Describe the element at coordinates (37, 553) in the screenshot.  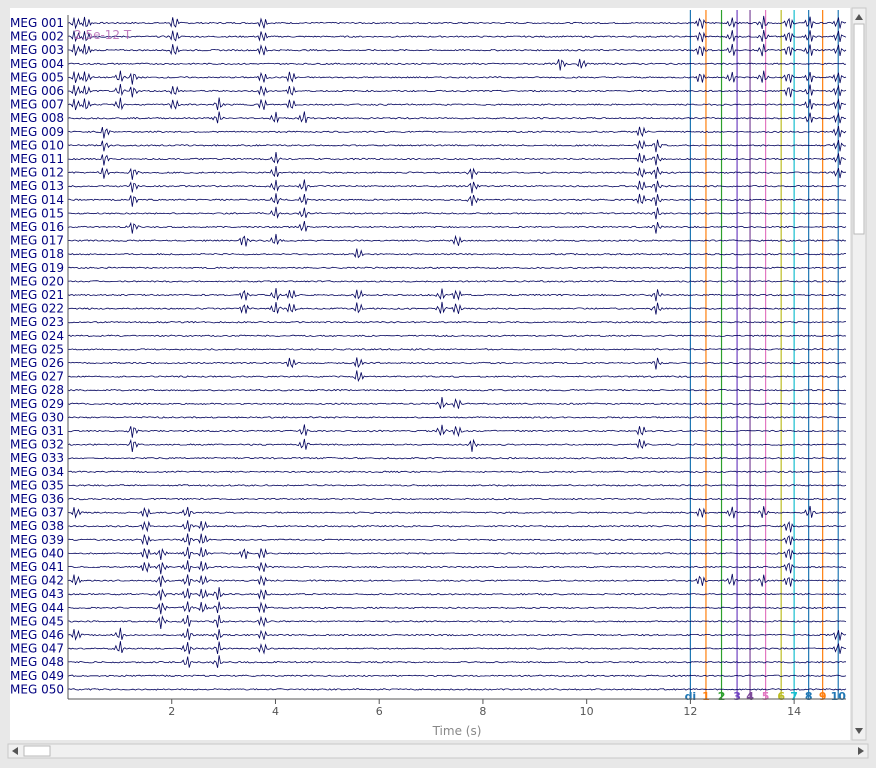
I see `channel-label: MEG 040` at that location.